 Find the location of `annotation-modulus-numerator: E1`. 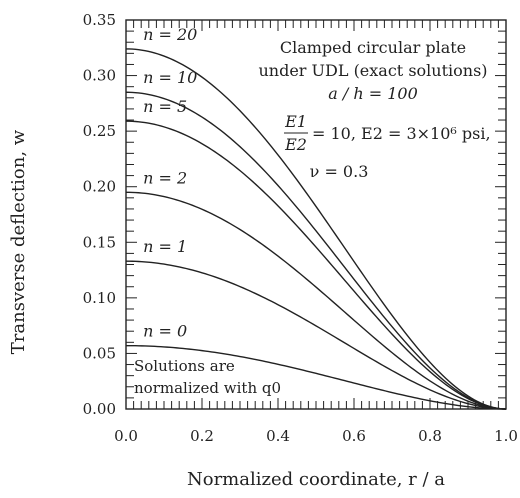

annotation-modulus-numerator: E1 is located at coordinates (295, 121).